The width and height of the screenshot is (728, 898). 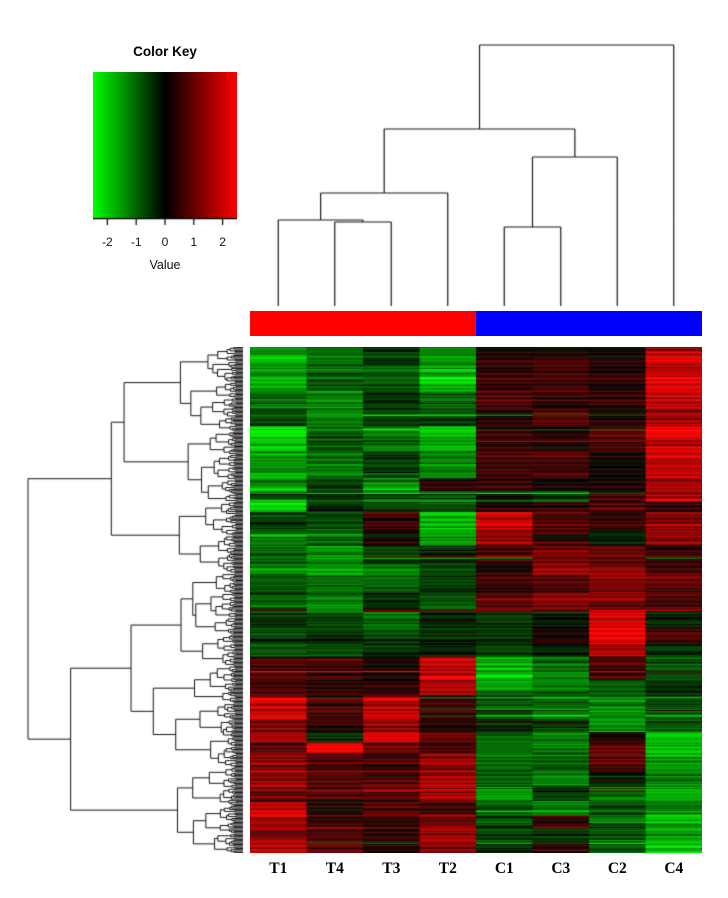 I want to click on column-label-C1: C1, so click(x=504, y=868).